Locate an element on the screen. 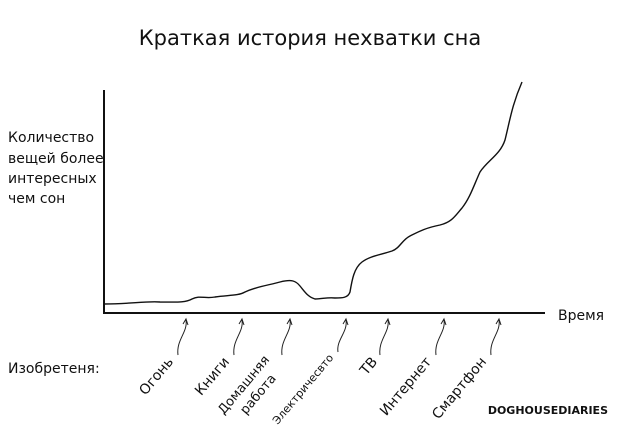 The height and width of the screenshot is (431, 620). credit: DOGHOUSEDIARIES is located at coordinates (548, 410).